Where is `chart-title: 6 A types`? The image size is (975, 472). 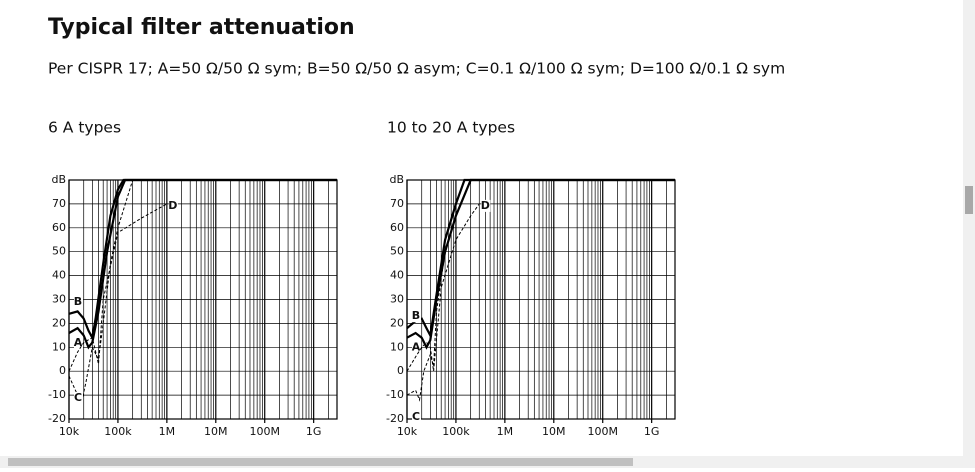
chart-title: 6 A types is located at coordinates (84, 128).